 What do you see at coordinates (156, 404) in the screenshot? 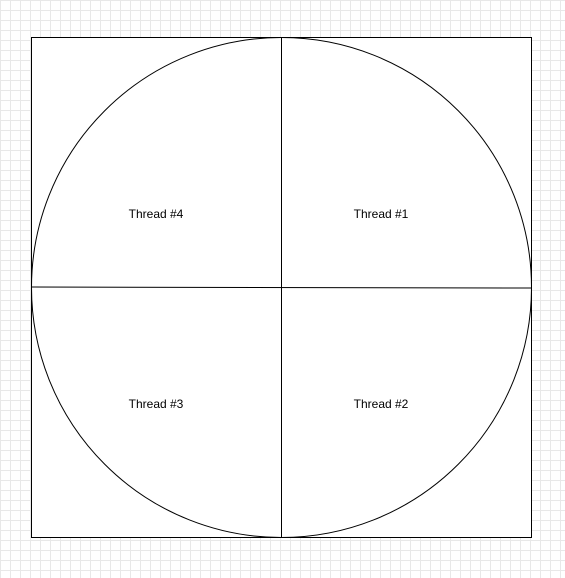
I see `quadrant-label-bottom-left: Thread #3` at bounding box center [156, 404].